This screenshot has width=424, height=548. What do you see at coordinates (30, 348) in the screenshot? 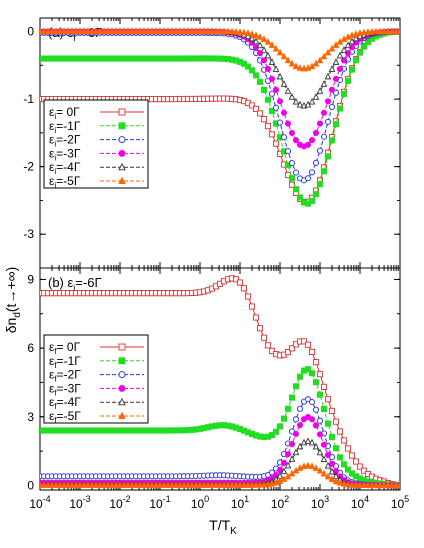
I see `y-tick-label: 6` at bounding box center [30, 348].